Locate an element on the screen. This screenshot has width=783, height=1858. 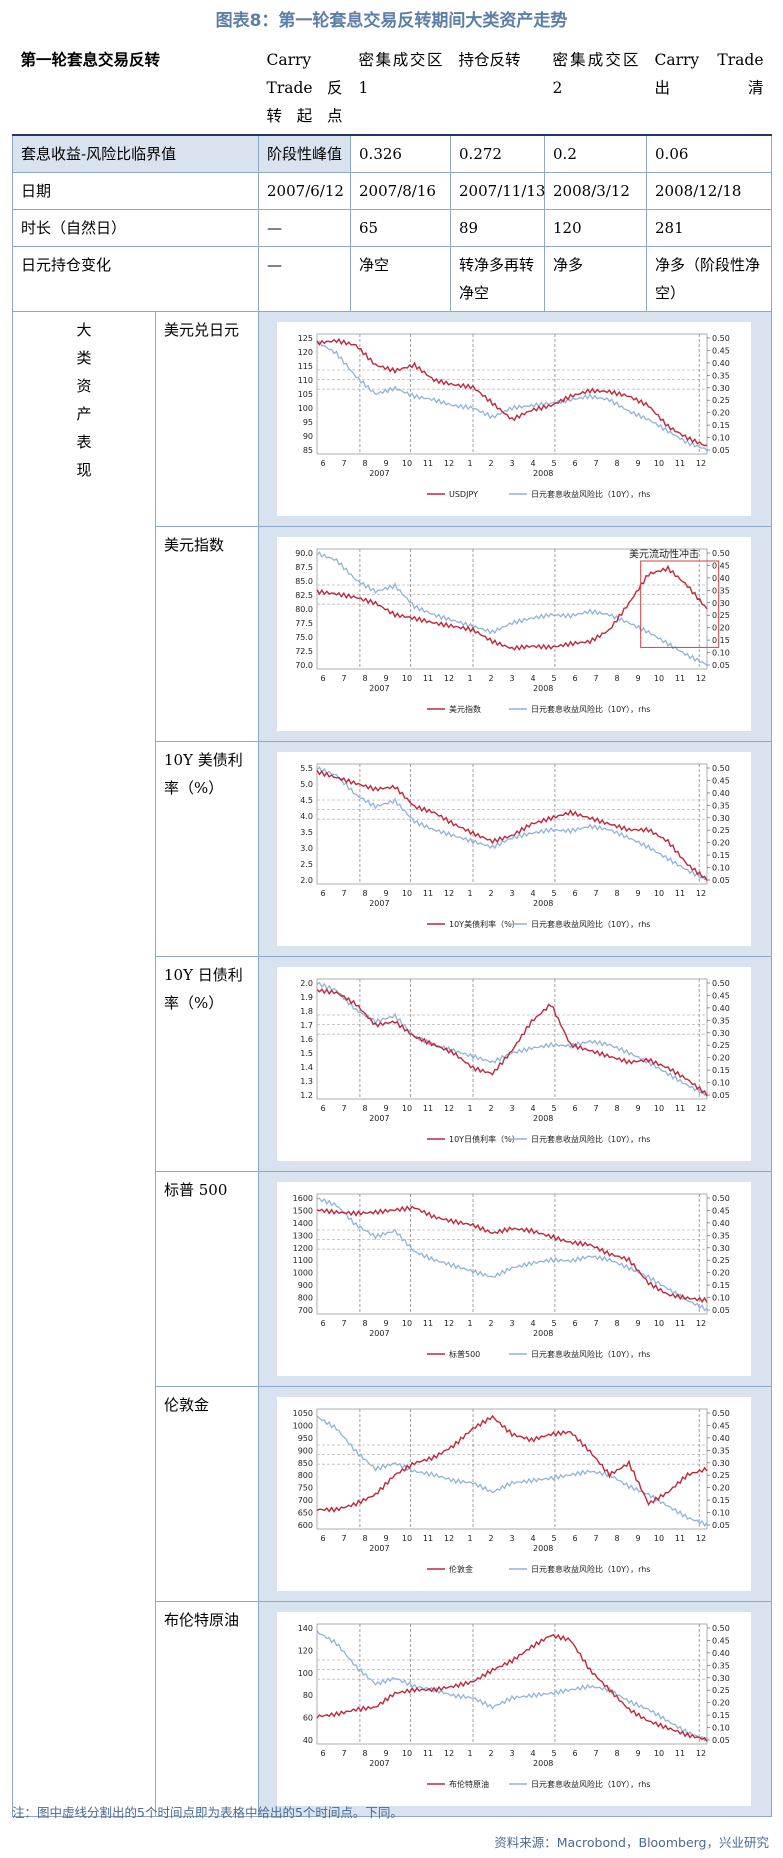
month-tick-label: 3 is located at coordinates (511, 893).